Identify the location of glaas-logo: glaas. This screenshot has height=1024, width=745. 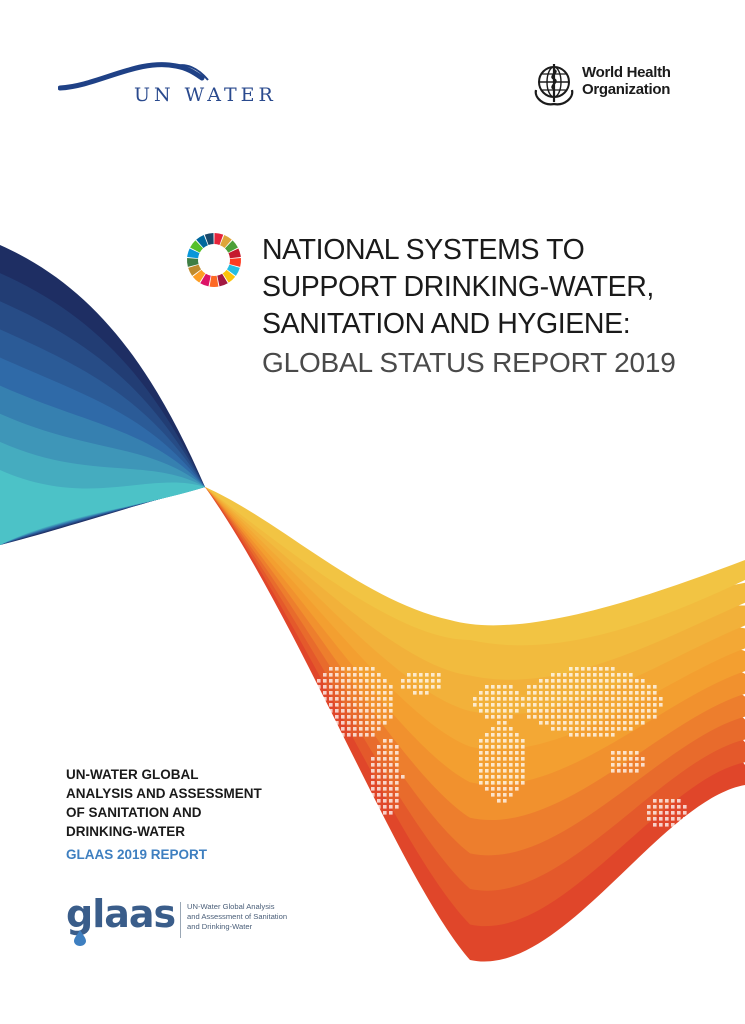
(122, 920).